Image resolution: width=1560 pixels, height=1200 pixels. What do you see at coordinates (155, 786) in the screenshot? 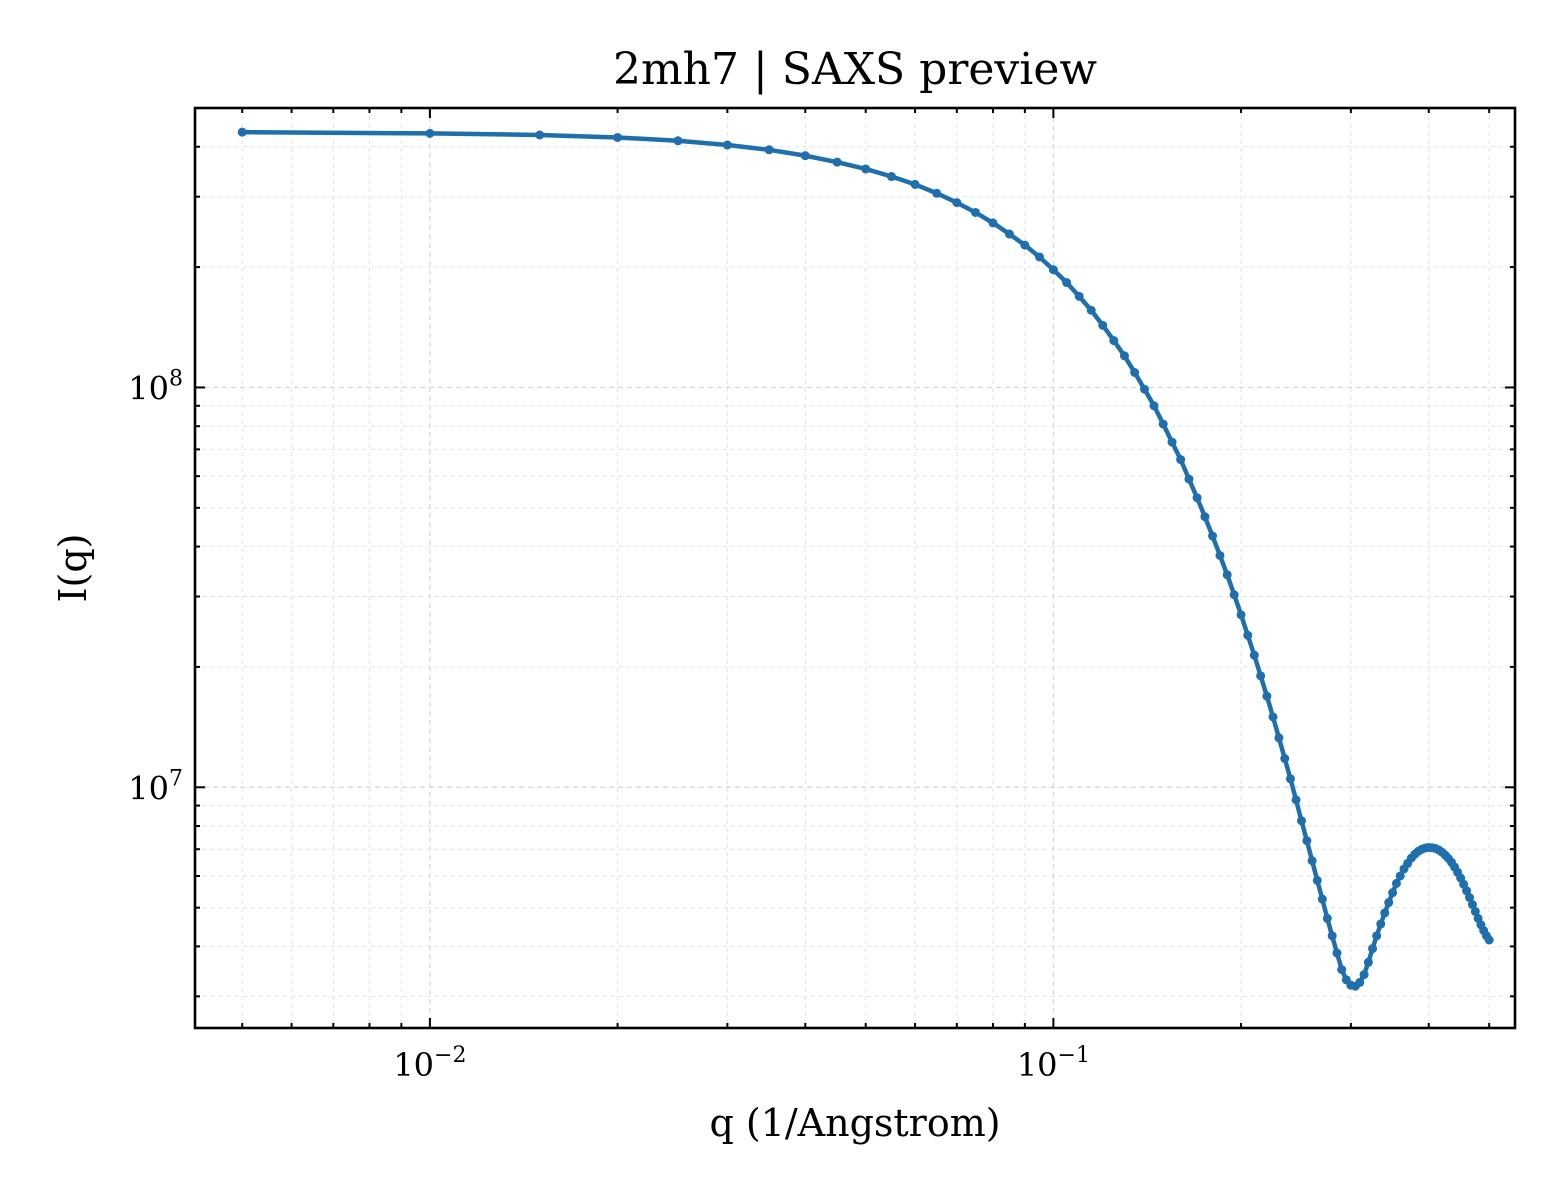
I see `y-tick-label: 107` at bounding box center [155, 786].